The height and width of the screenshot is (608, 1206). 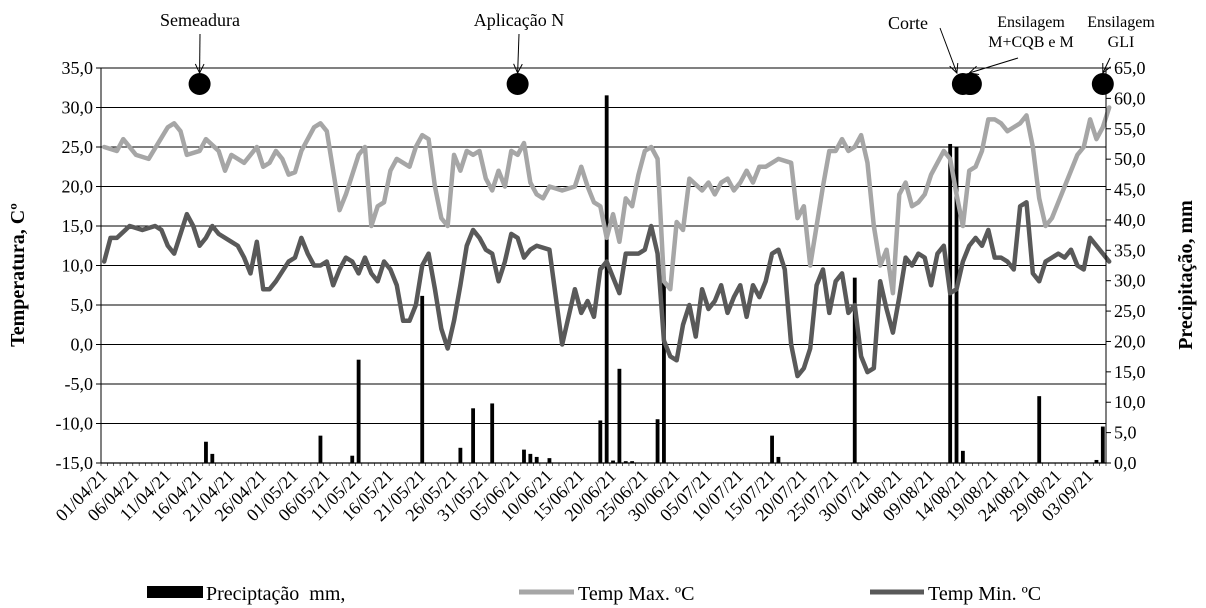 I want to click on right-tick-label: 40,0, so click(x=1130, y=220).